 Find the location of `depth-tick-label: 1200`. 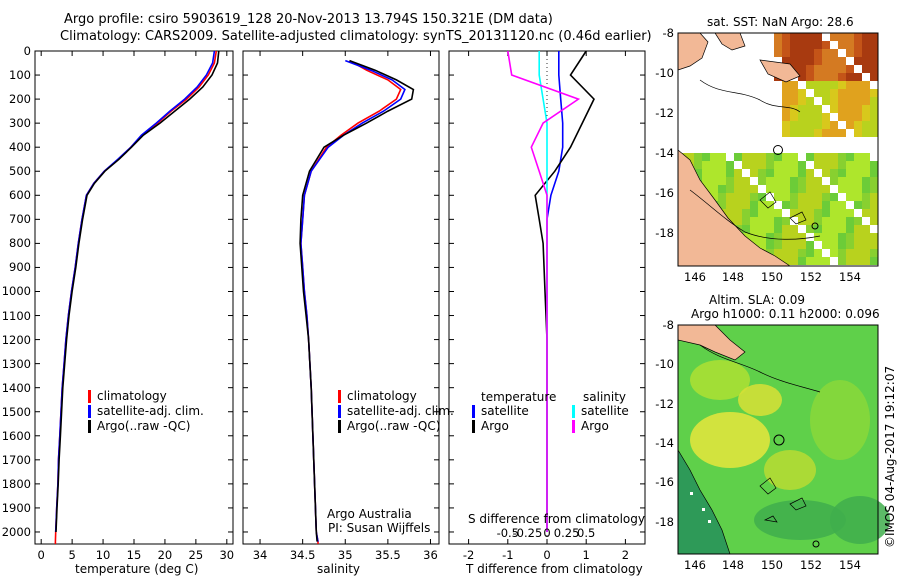

depth-tick-label: 1200 is located at coordinates (16, 339).